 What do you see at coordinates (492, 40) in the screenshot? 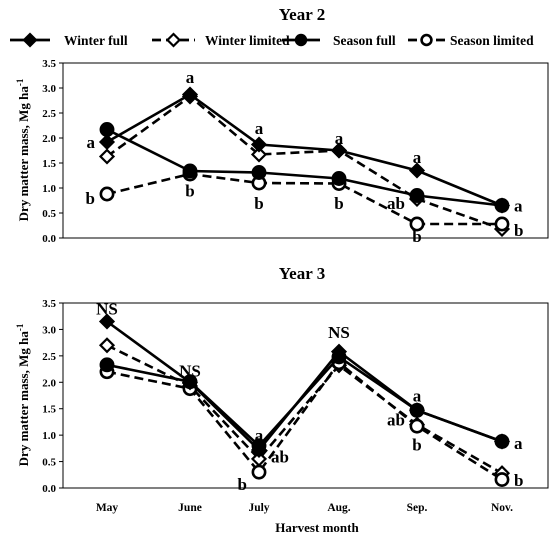
I see `legend-label: Season limited` at bounding box center [492, 40].